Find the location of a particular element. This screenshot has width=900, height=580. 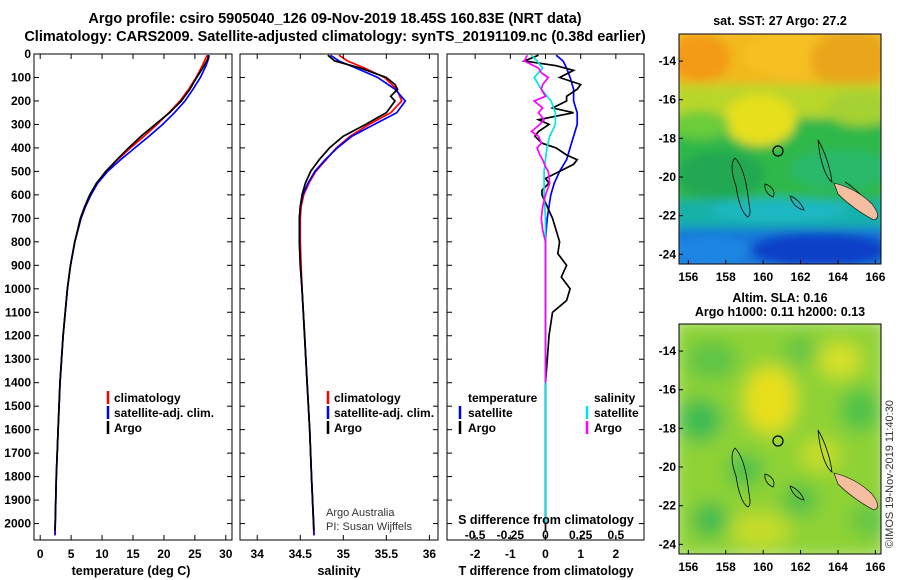

salinity-series is located at coordinates (352, 295).